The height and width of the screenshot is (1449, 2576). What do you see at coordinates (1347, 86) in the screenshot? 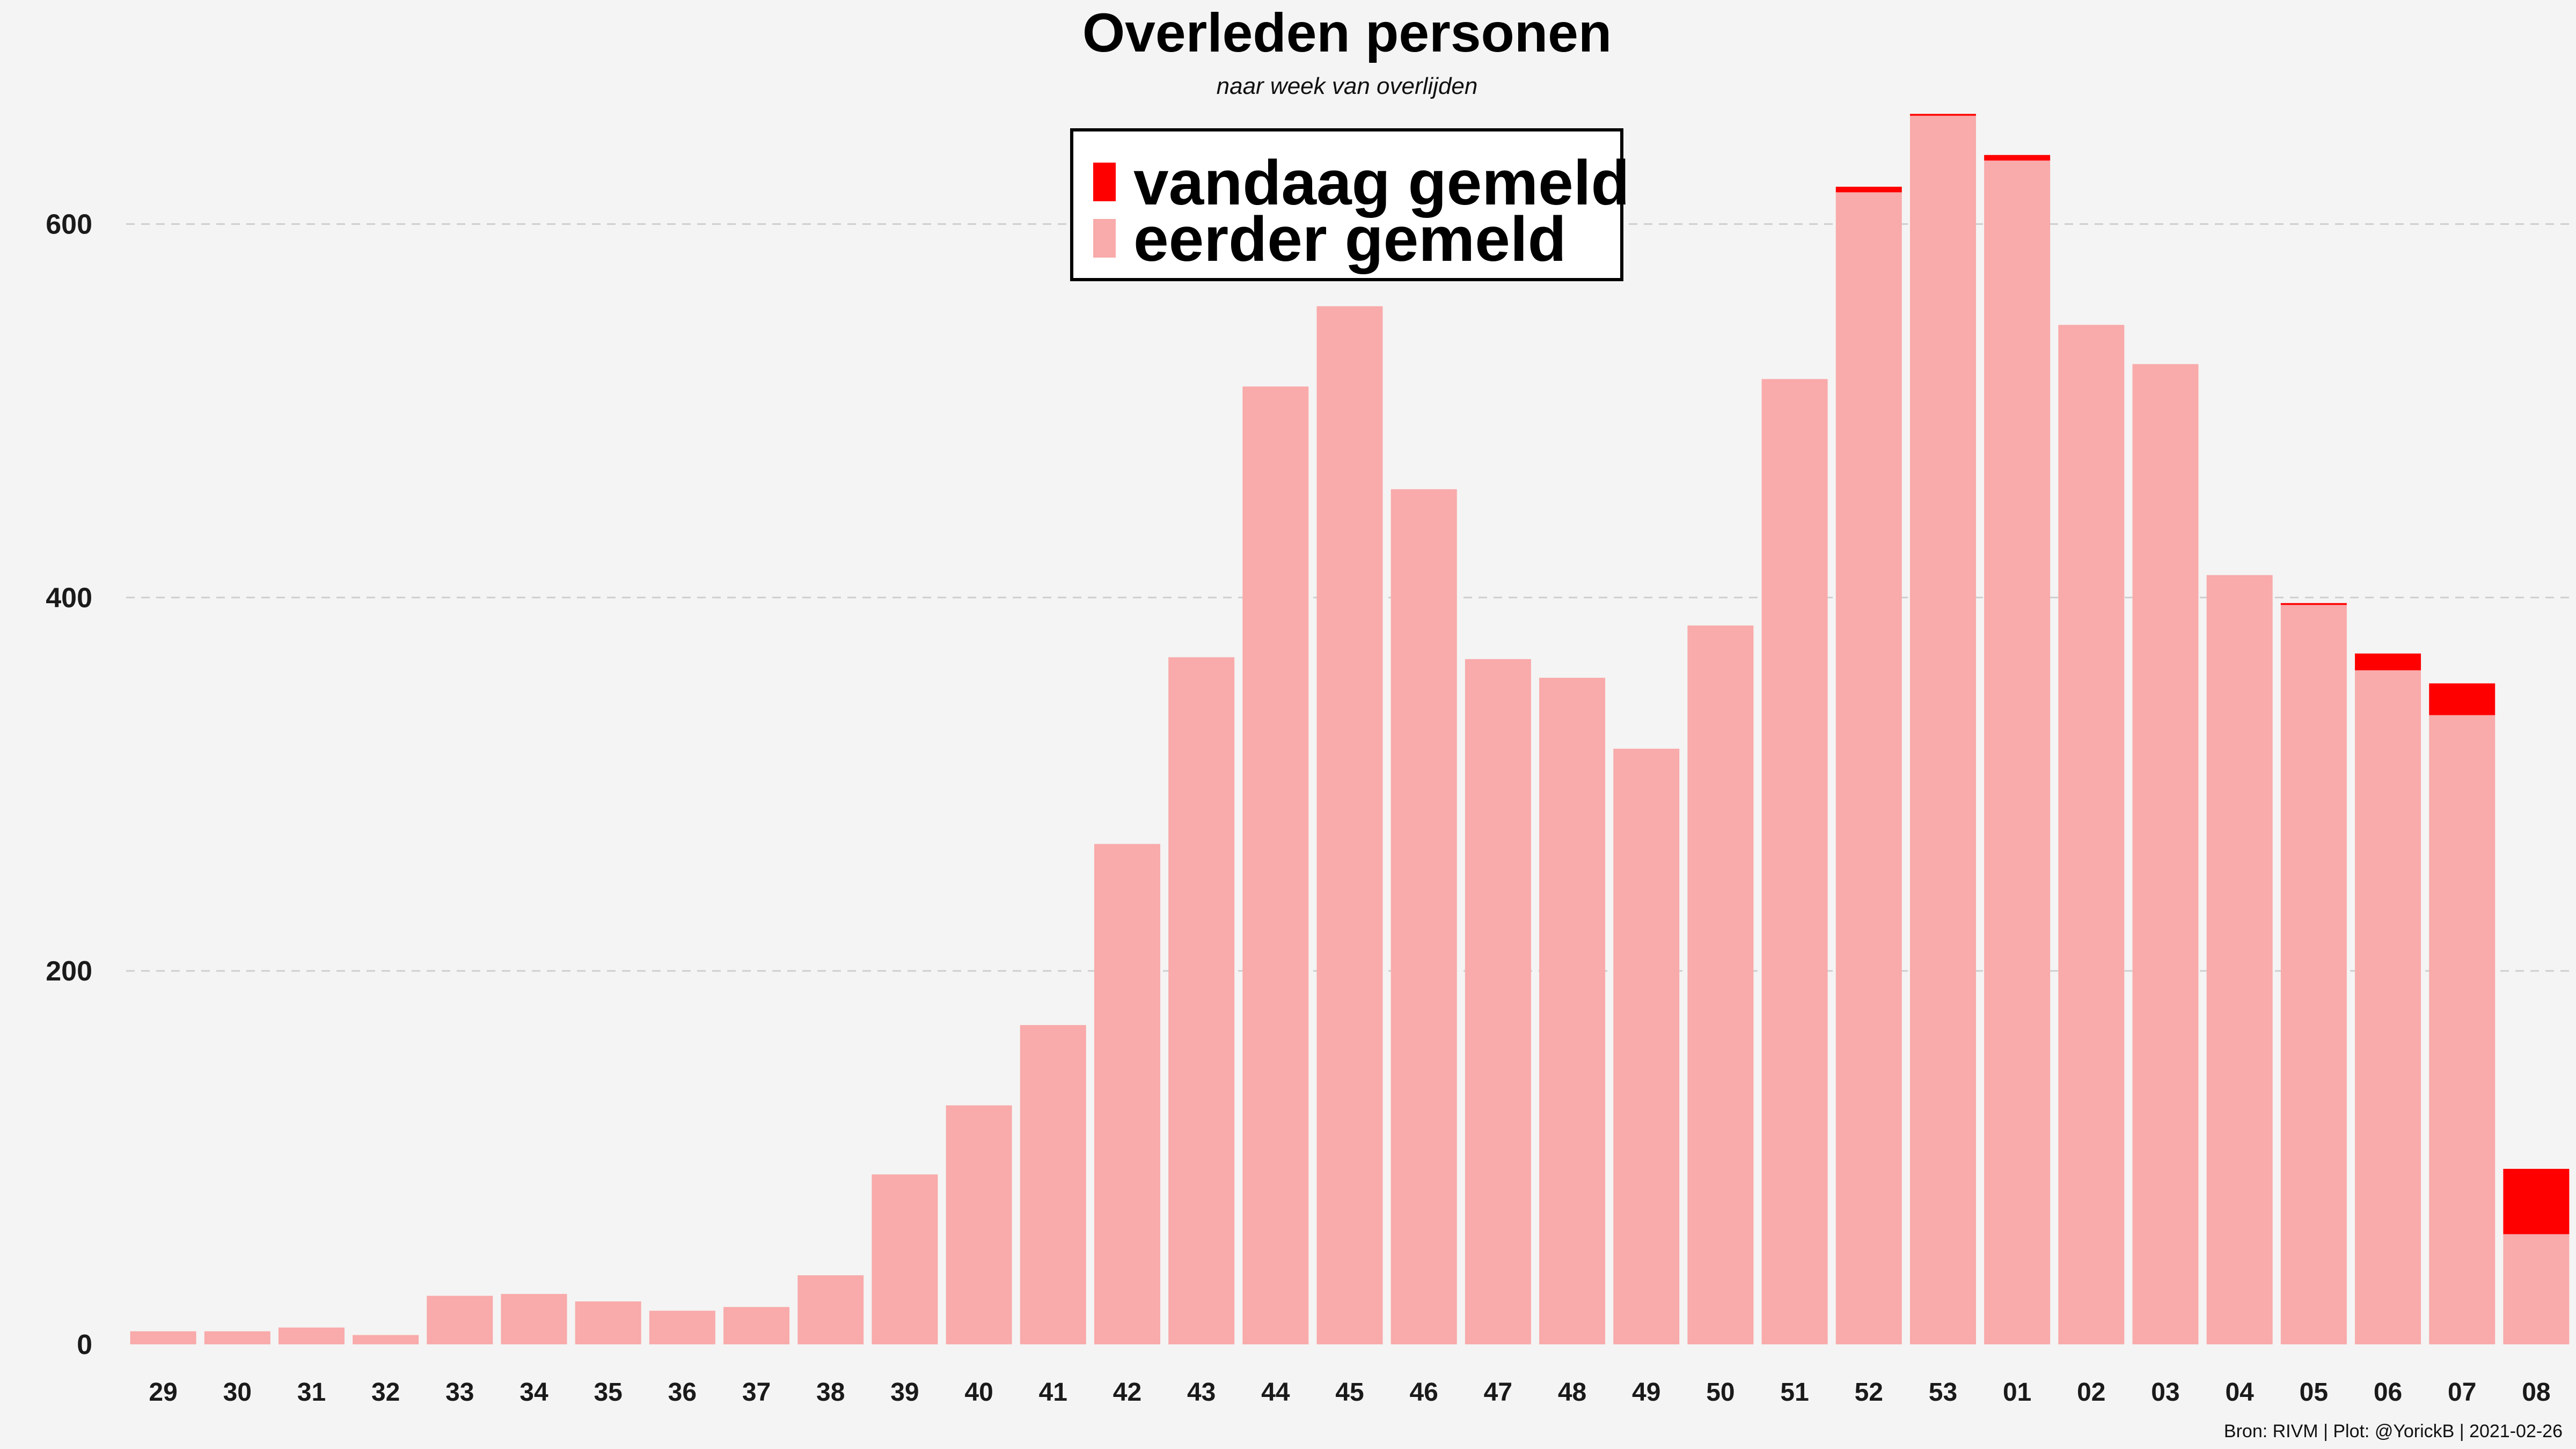
I see `chart-subtitle: naar week van overlijden` at bounding box center [1347, 86].